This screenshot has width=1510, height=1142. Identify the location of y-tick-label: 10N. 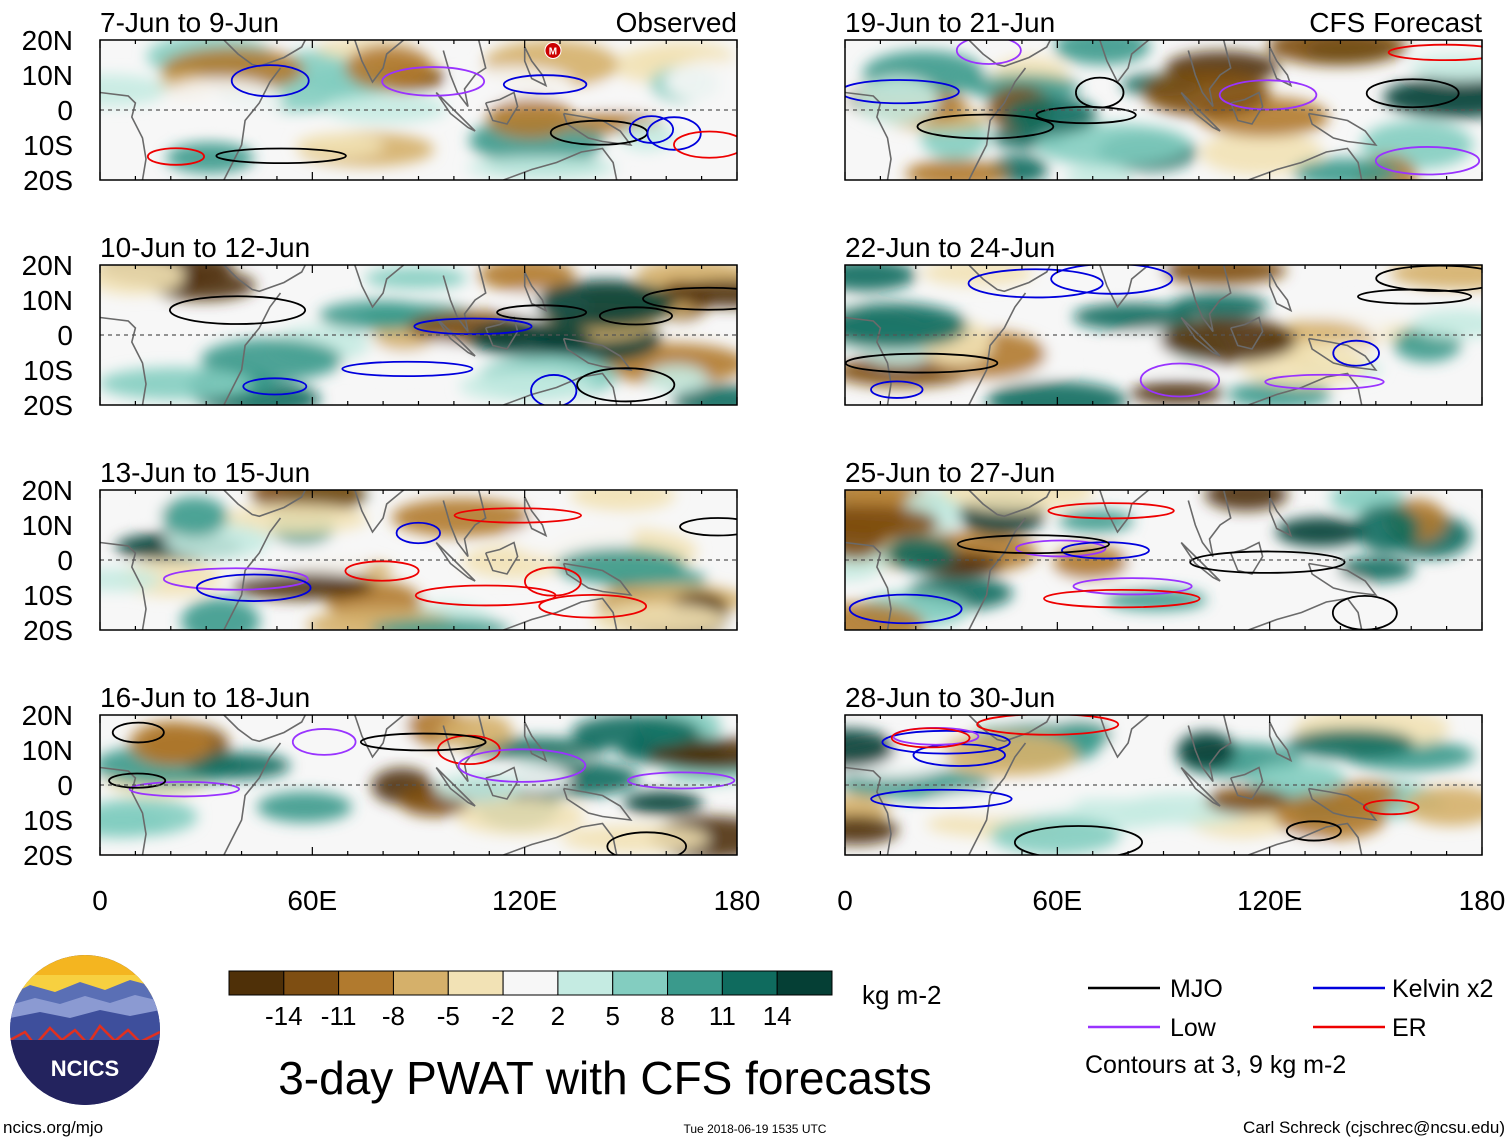
(47, 750).